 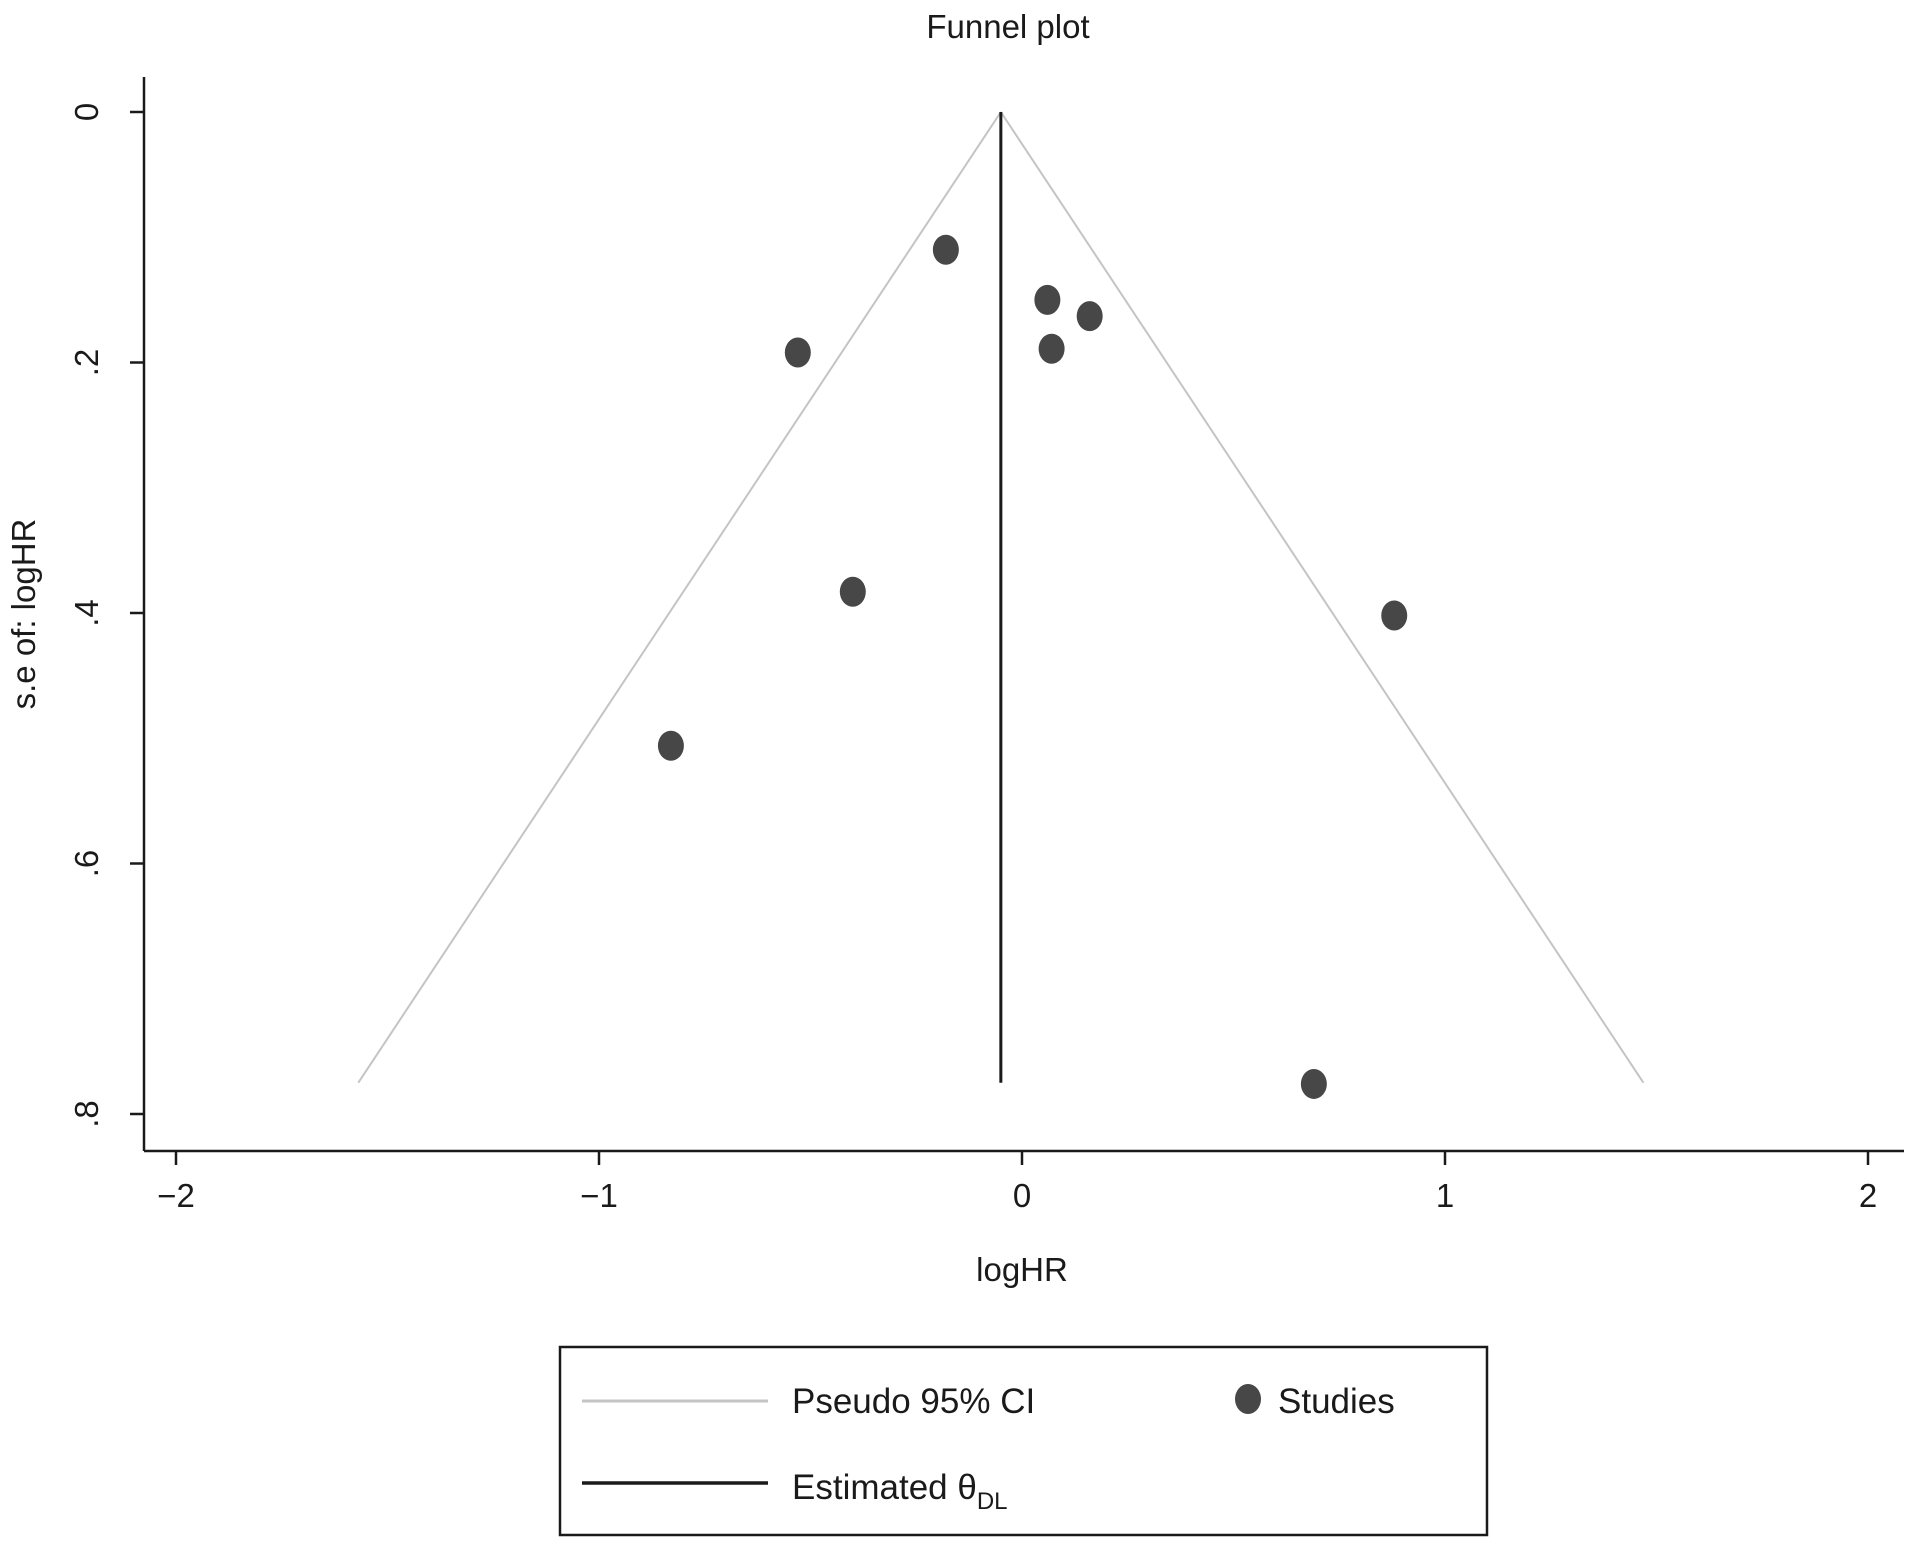 I want to click on y-tick-label: .4, so click(x=86, y=613).